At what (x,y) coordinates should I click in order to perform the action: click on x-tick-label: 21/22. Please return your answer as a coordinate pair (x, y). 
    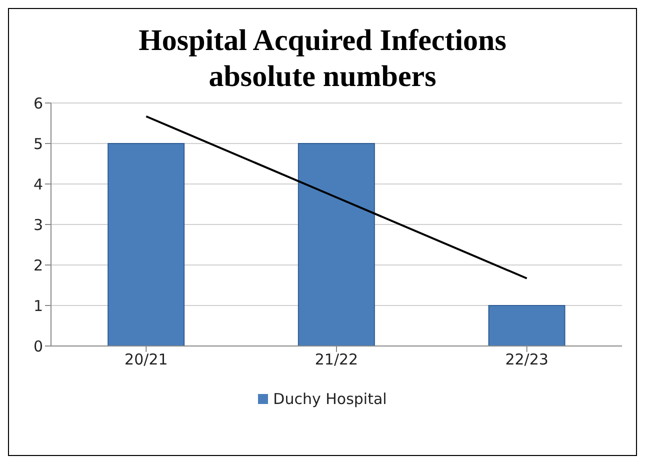
    Looking at the image, I should click on (336, 359).